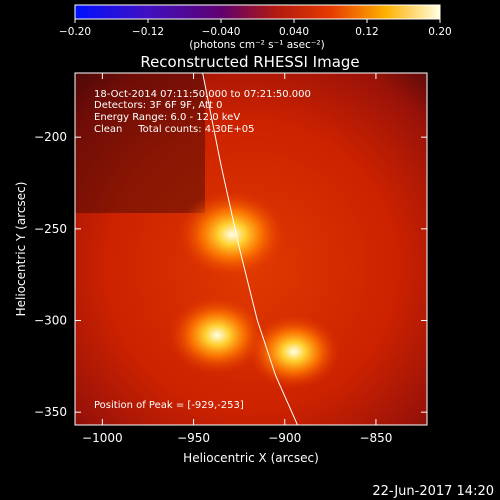 This screenshot has height=500, width=500. Describe the element at coordinates (284, 438) in the screenshot. I see `x-tick-label: −900` at that location.